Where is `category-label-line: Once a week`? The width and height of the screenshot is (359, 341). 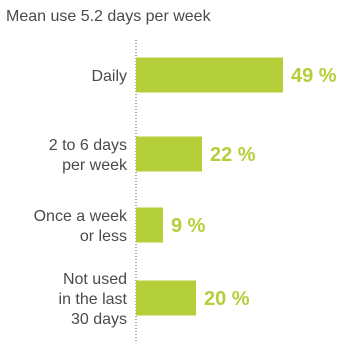 category-label-line: Once a week is located at coordinates (81, 216).